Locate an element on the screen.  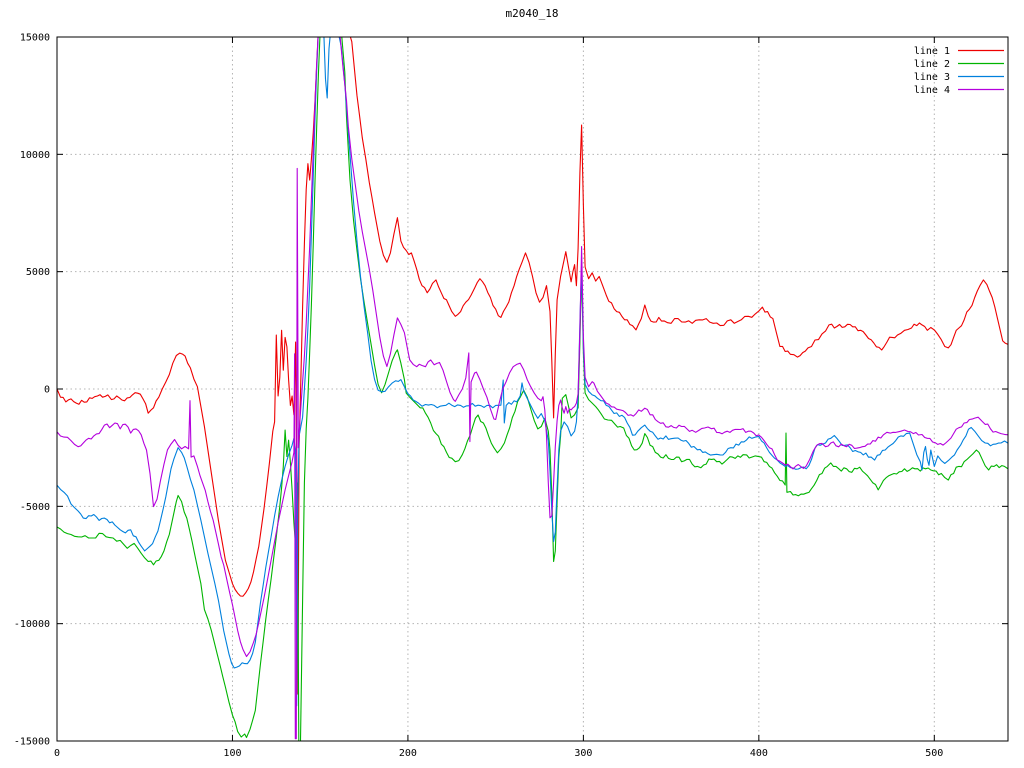
chart-title: m2040_18 is located at coordinates (532, 13).